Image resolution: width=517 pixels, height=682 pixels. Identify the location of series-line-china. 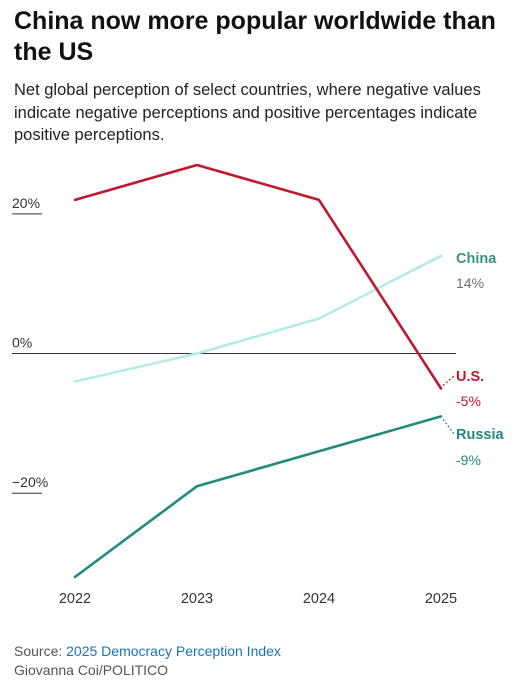
(258, 318).